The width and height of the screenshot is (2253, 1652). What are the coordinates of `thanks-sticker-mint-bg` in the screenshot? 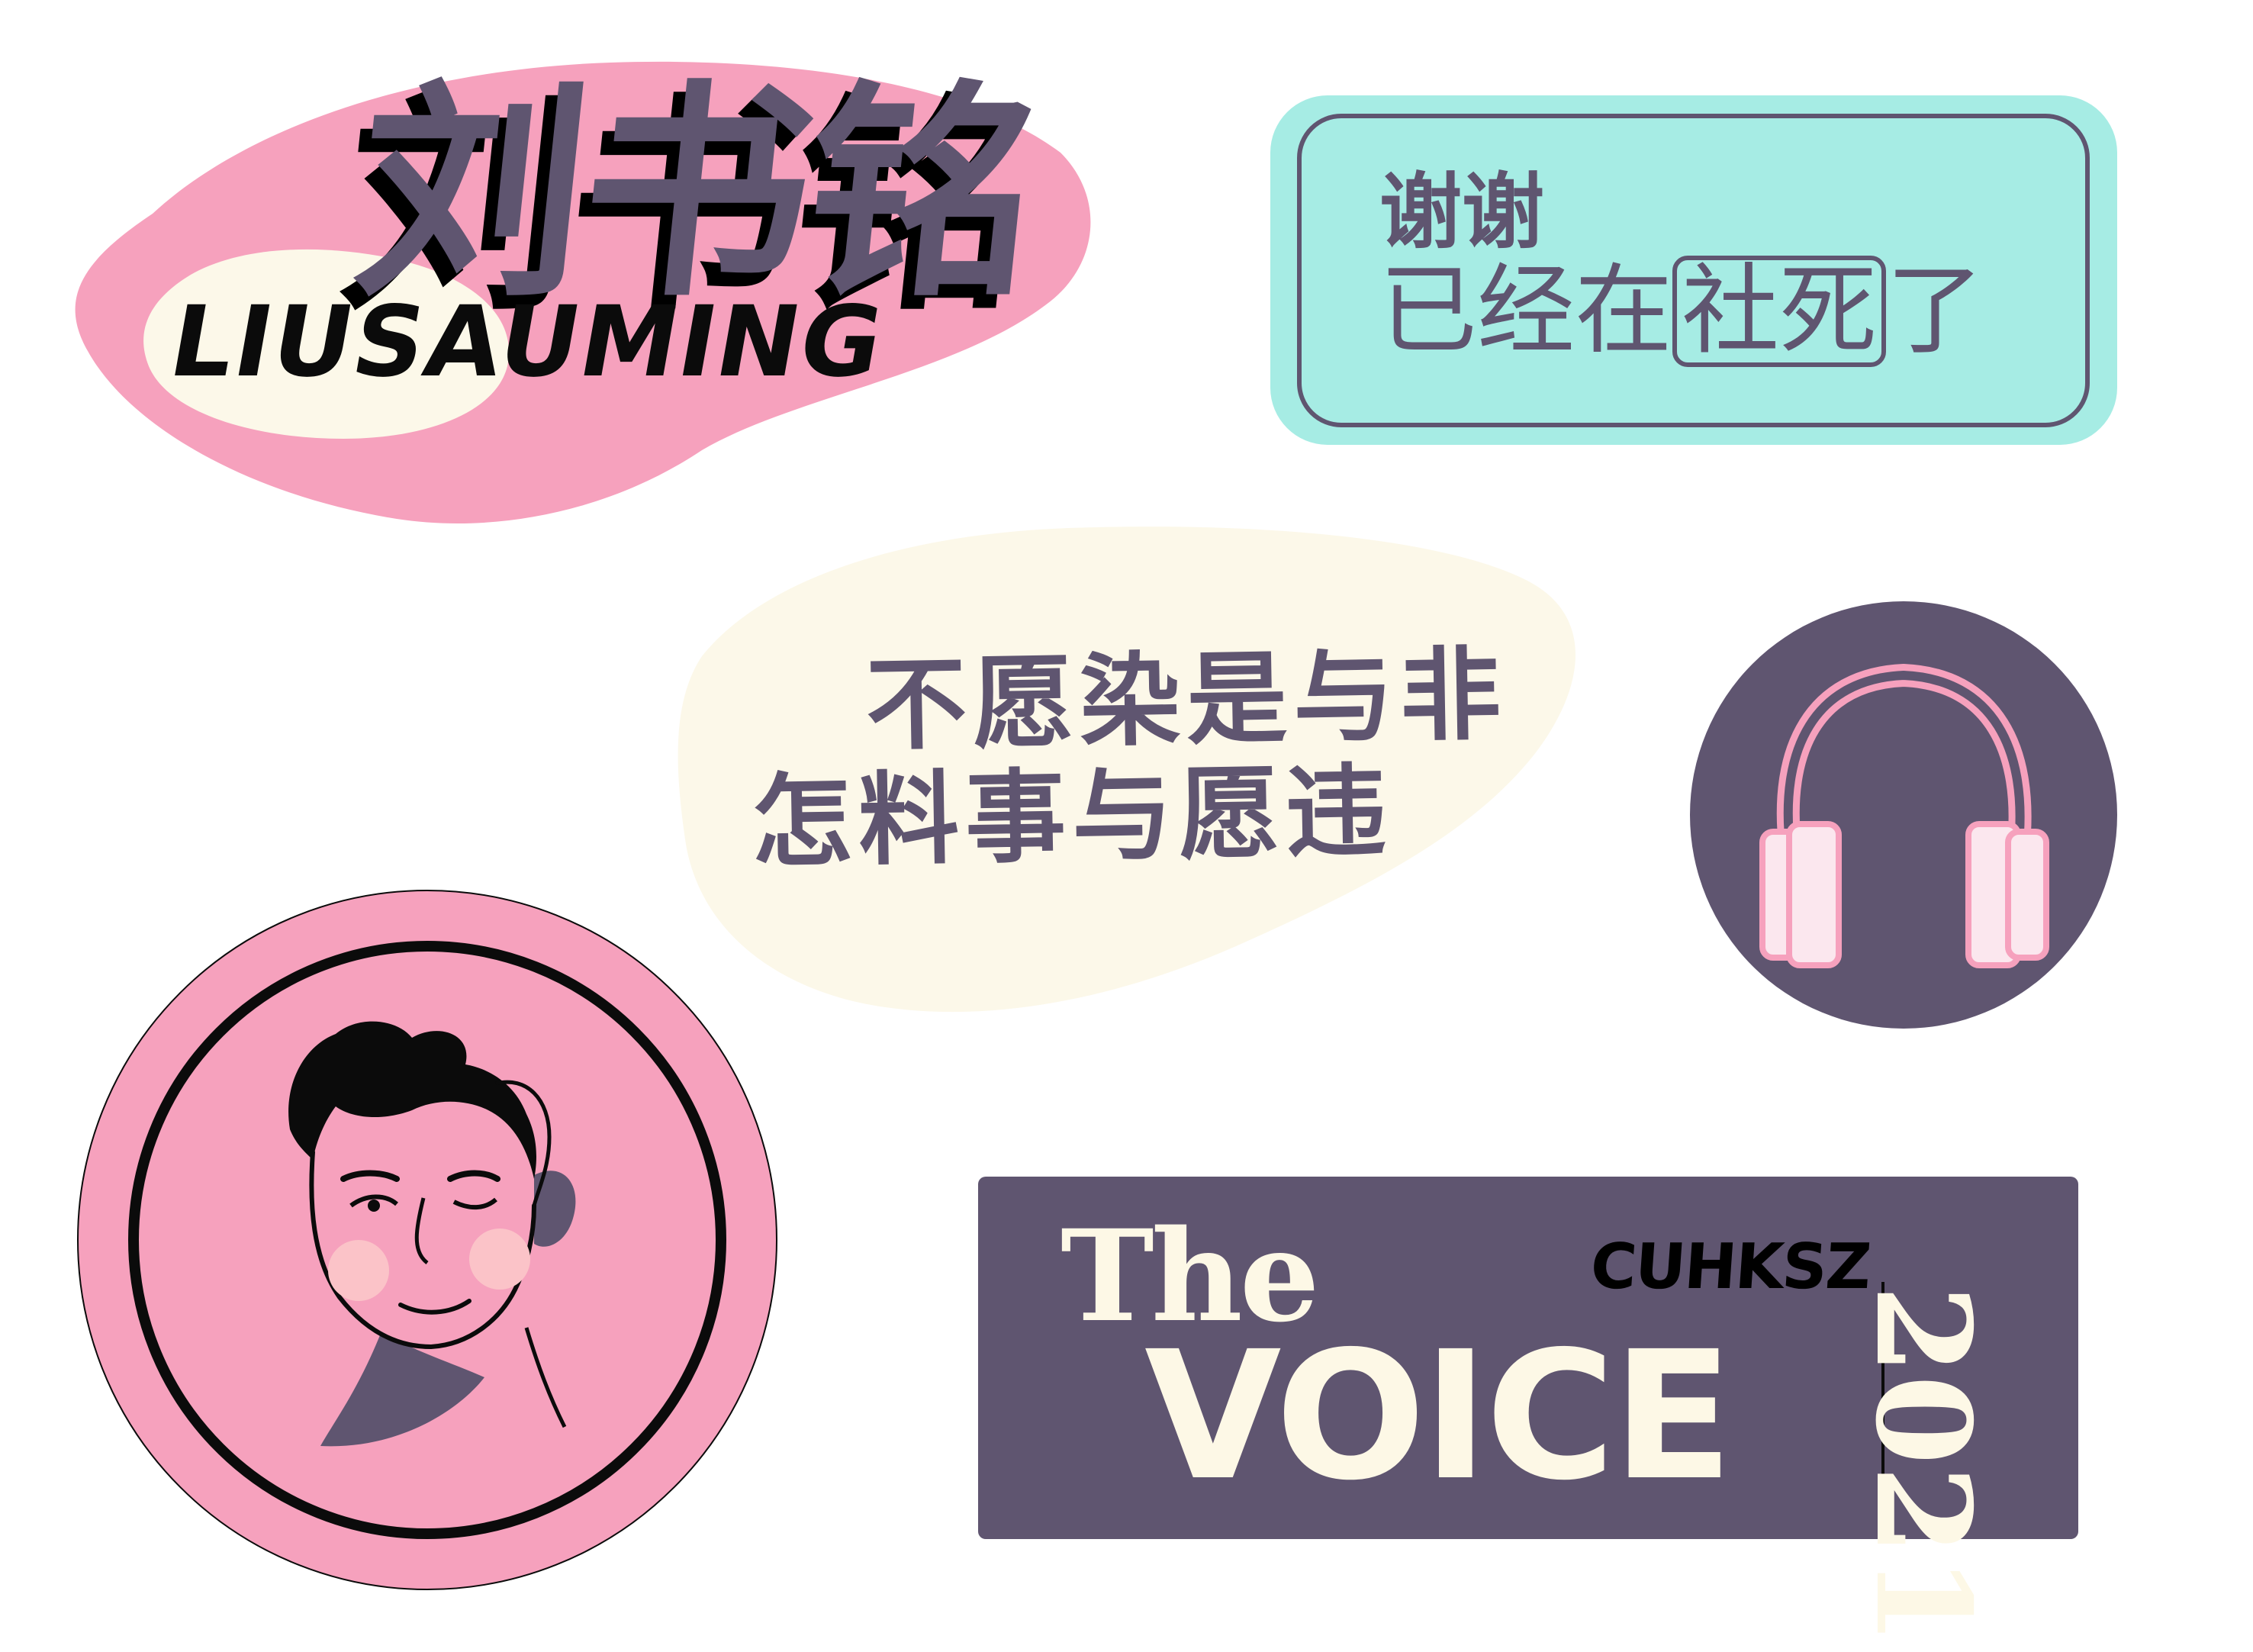 It's located at (1693, 270).